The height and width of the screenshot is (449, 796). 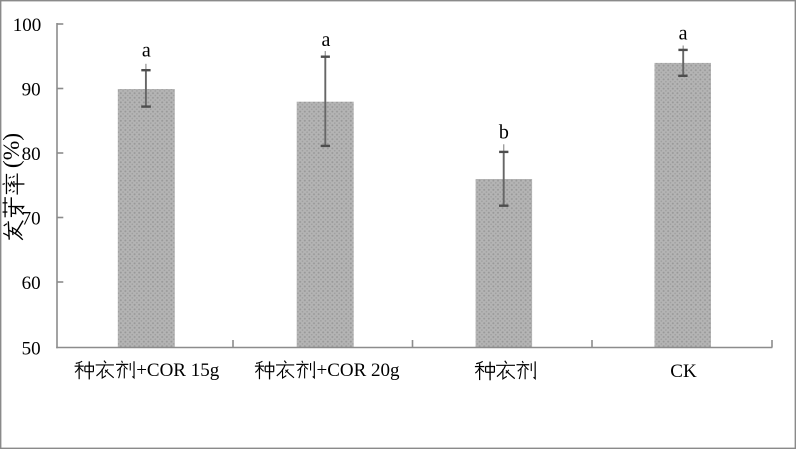 What do you see at coordinates (31, 90) in the screenshot?
I see `svg-text: 90` at bounding box center [31, 90].